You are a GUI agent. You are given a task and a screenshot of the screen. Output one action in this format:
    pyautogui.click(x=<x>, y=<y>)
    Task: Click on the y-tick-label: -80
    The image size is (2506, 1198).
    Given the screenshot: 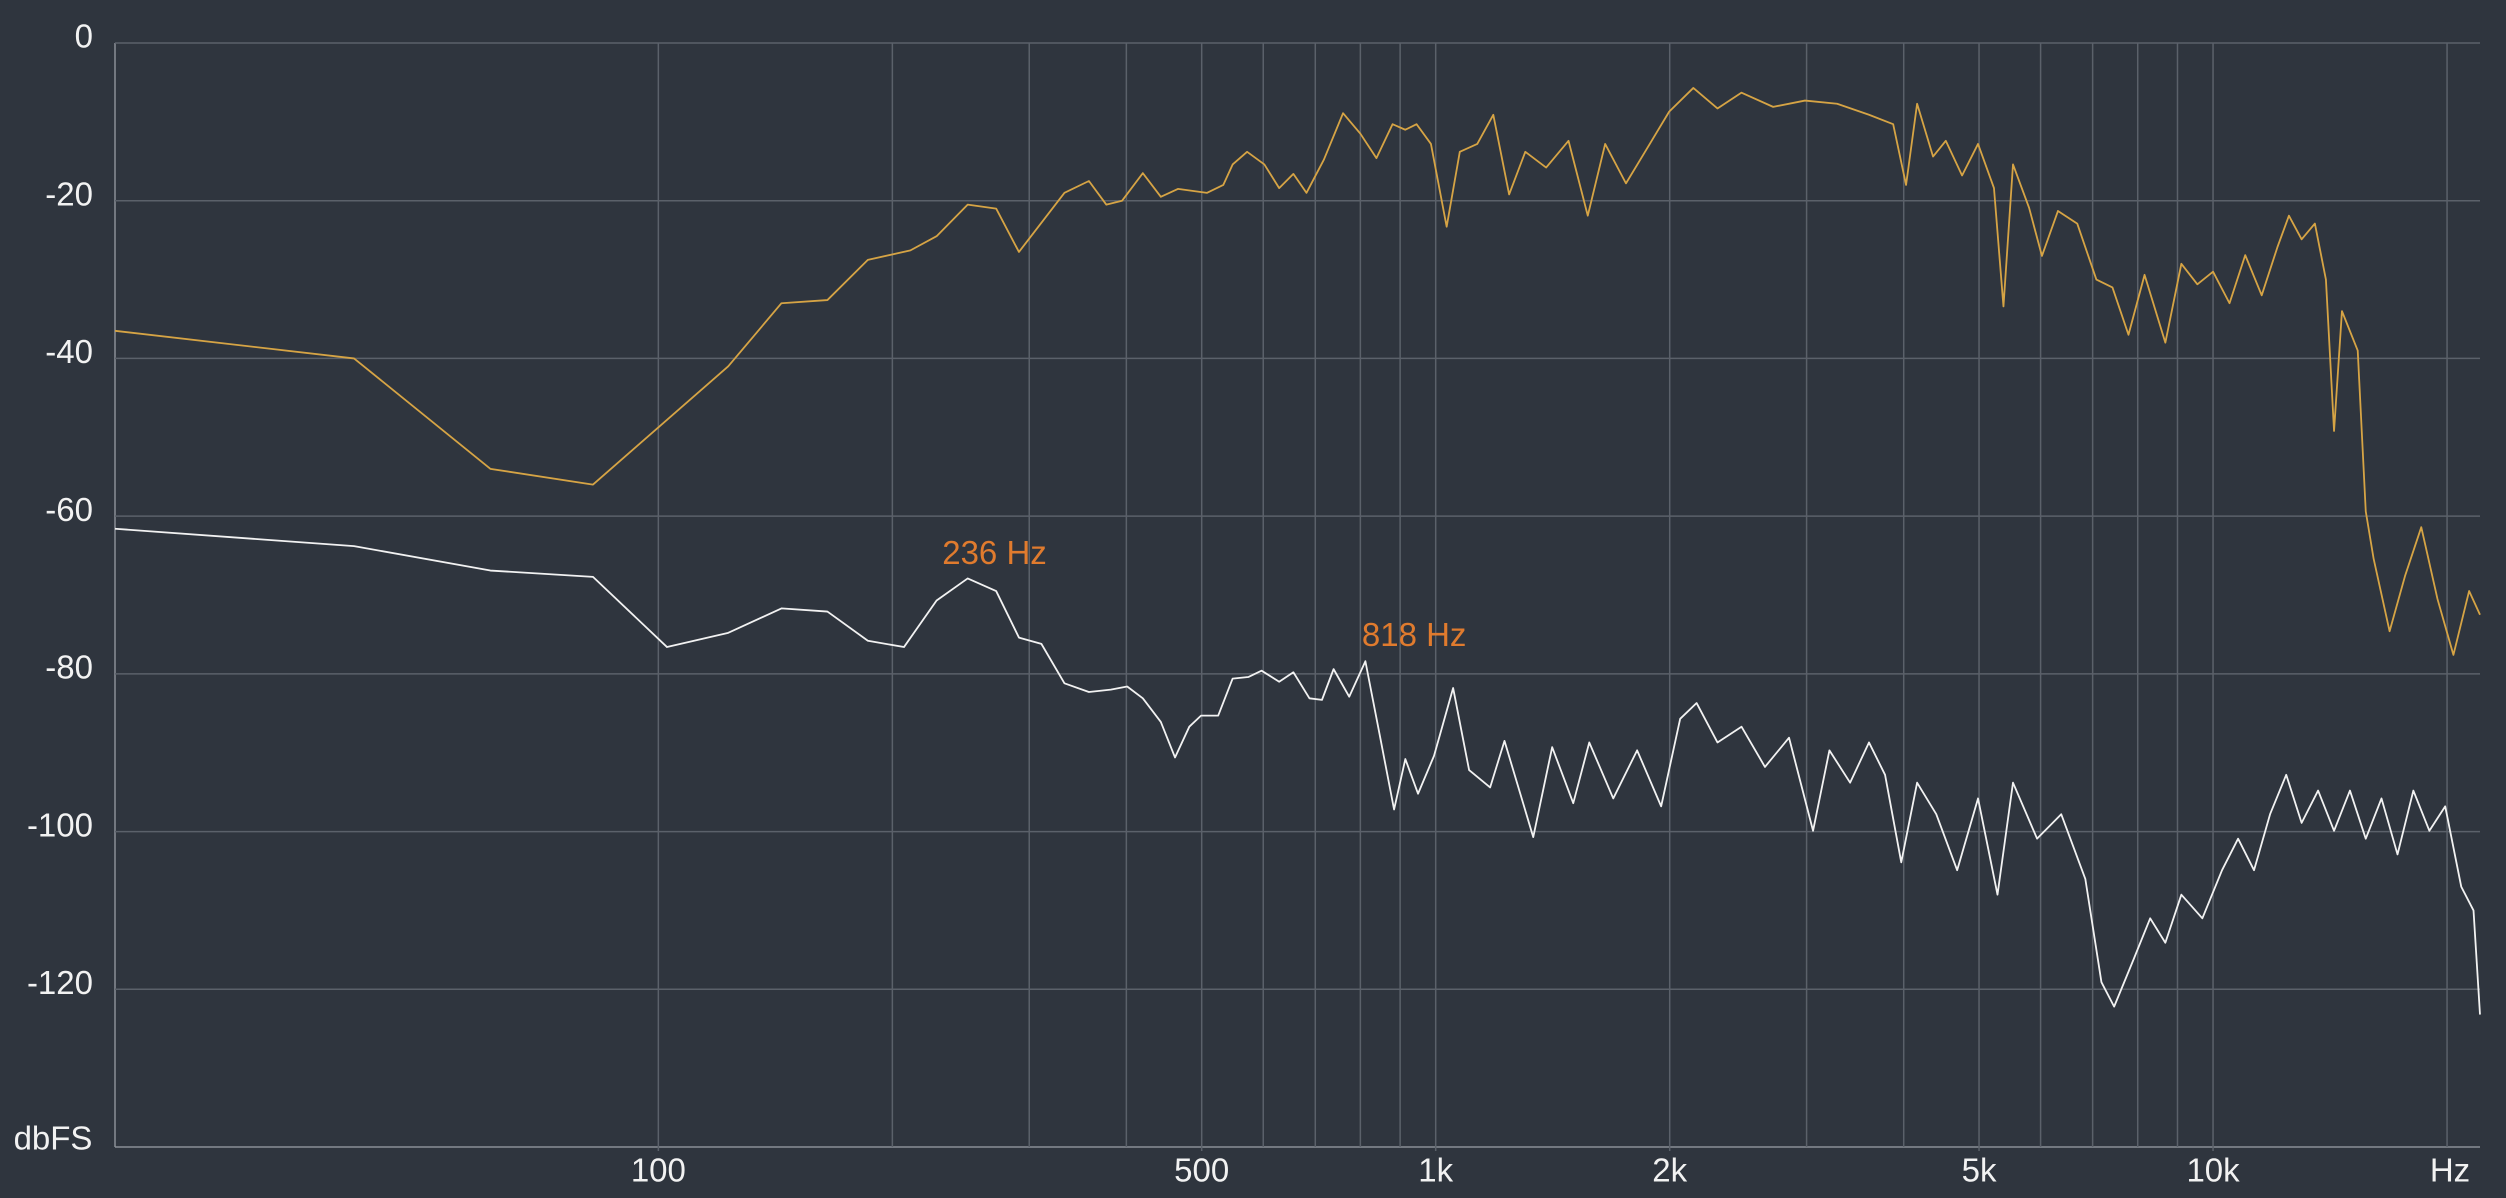 What is the action you would take?
    pyautogui.click(x=69, y=667)
    